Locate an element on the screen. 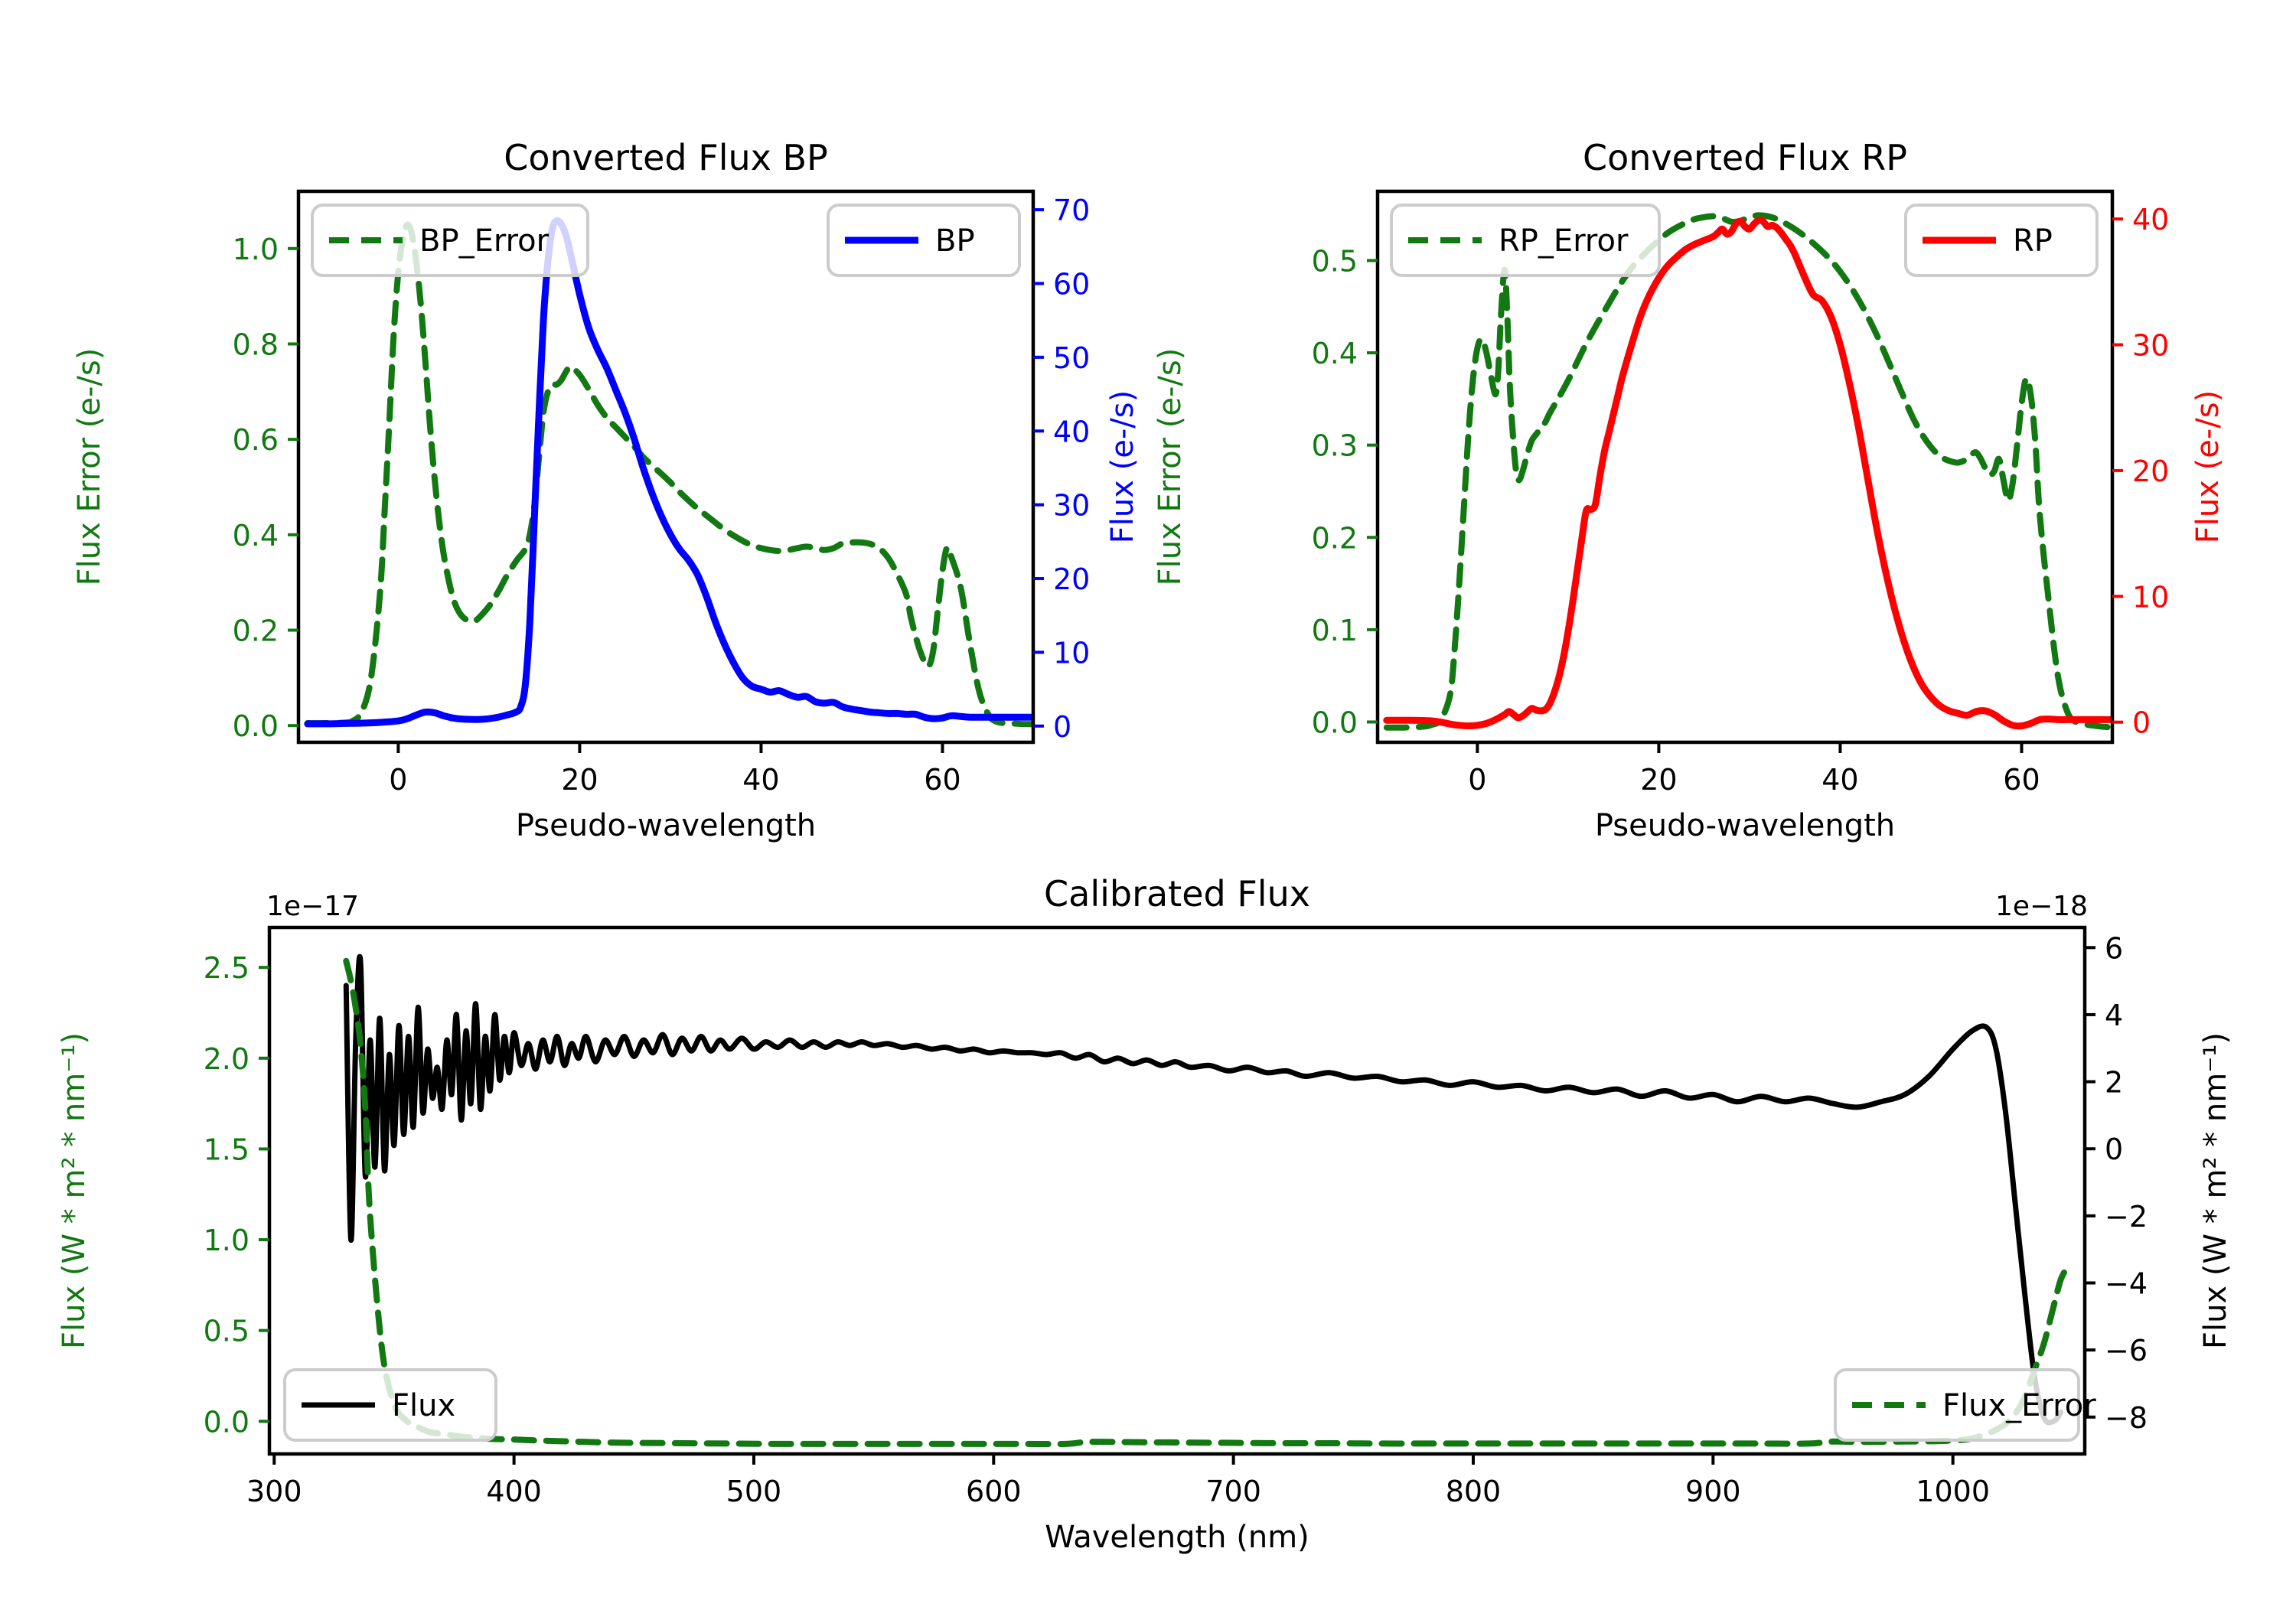  legend-bp: BP is located at coordinates (924, 240).